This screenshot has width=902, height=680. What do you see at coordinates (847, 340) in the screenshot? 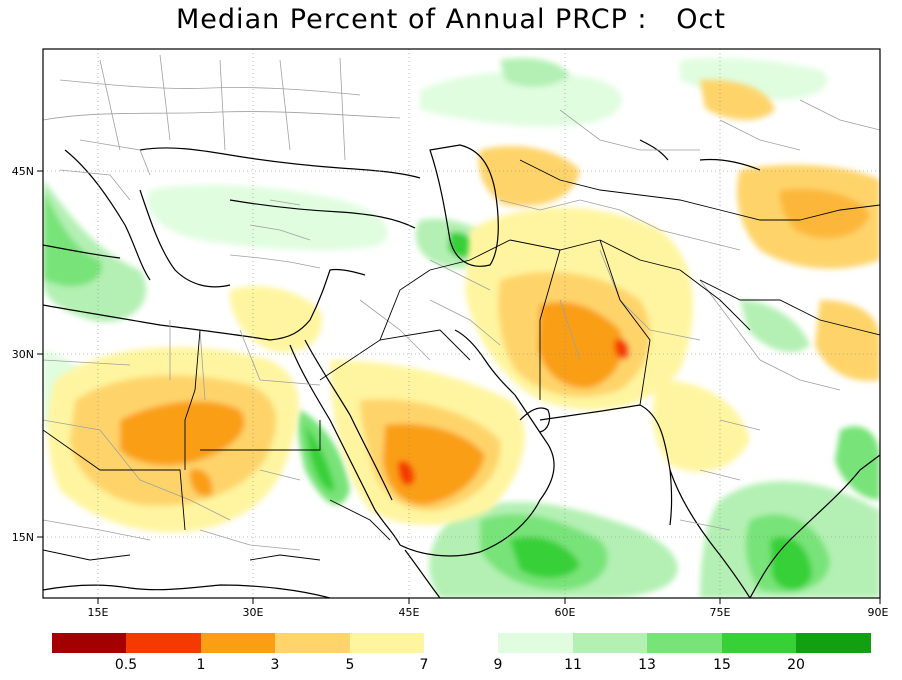
I see `shade-tibet-dry` at bounding box center [847, 340].